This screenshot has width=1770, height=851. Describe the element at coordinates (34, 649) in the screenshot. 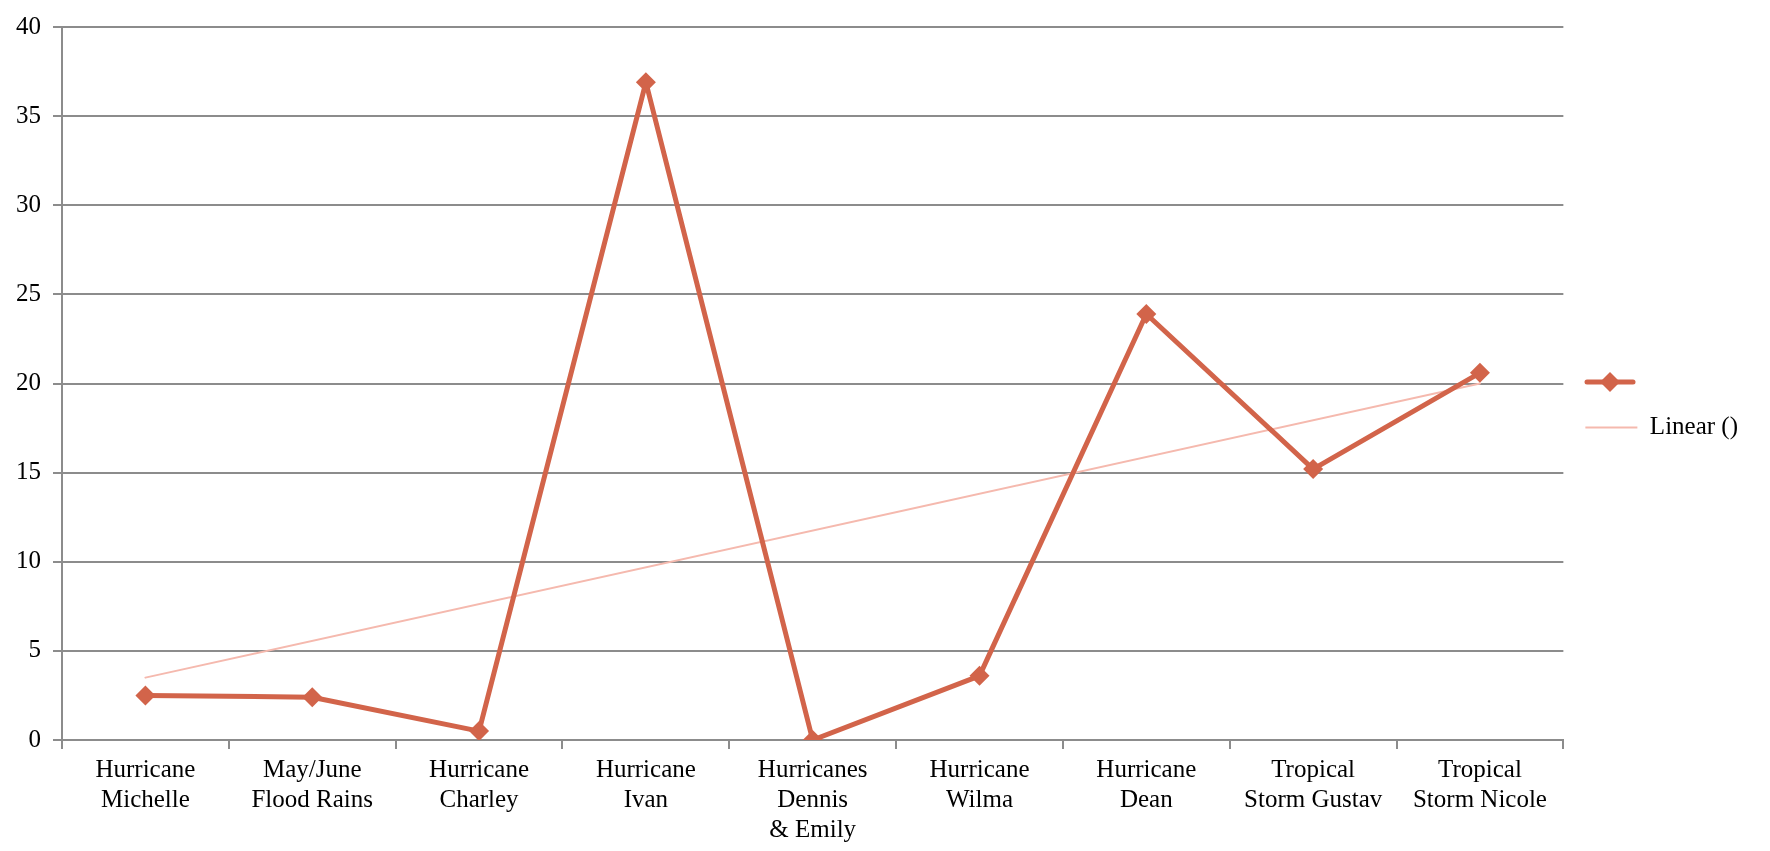

I see `y-tick-label: 5` at that location.